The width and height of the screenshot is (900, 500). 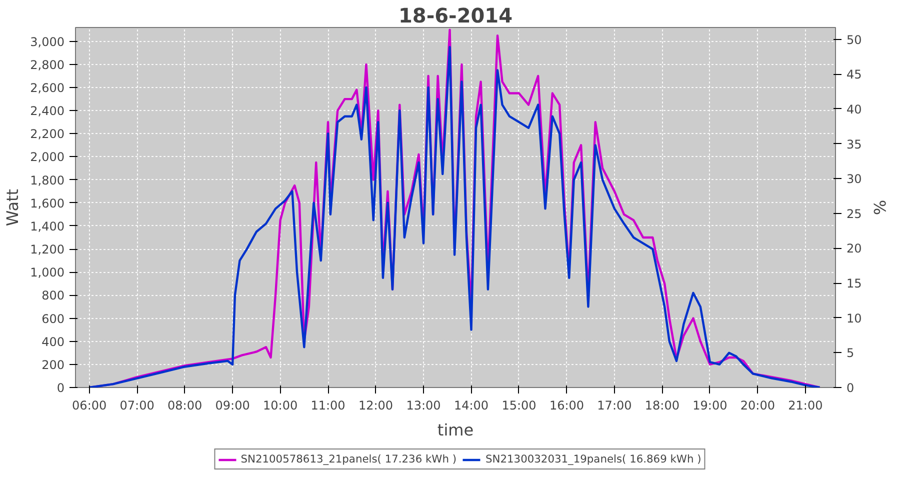 What do you see at coordinates (455, 430) in the screenshot?
I see `x-axis-title: time` at bounding box center [455, 430].